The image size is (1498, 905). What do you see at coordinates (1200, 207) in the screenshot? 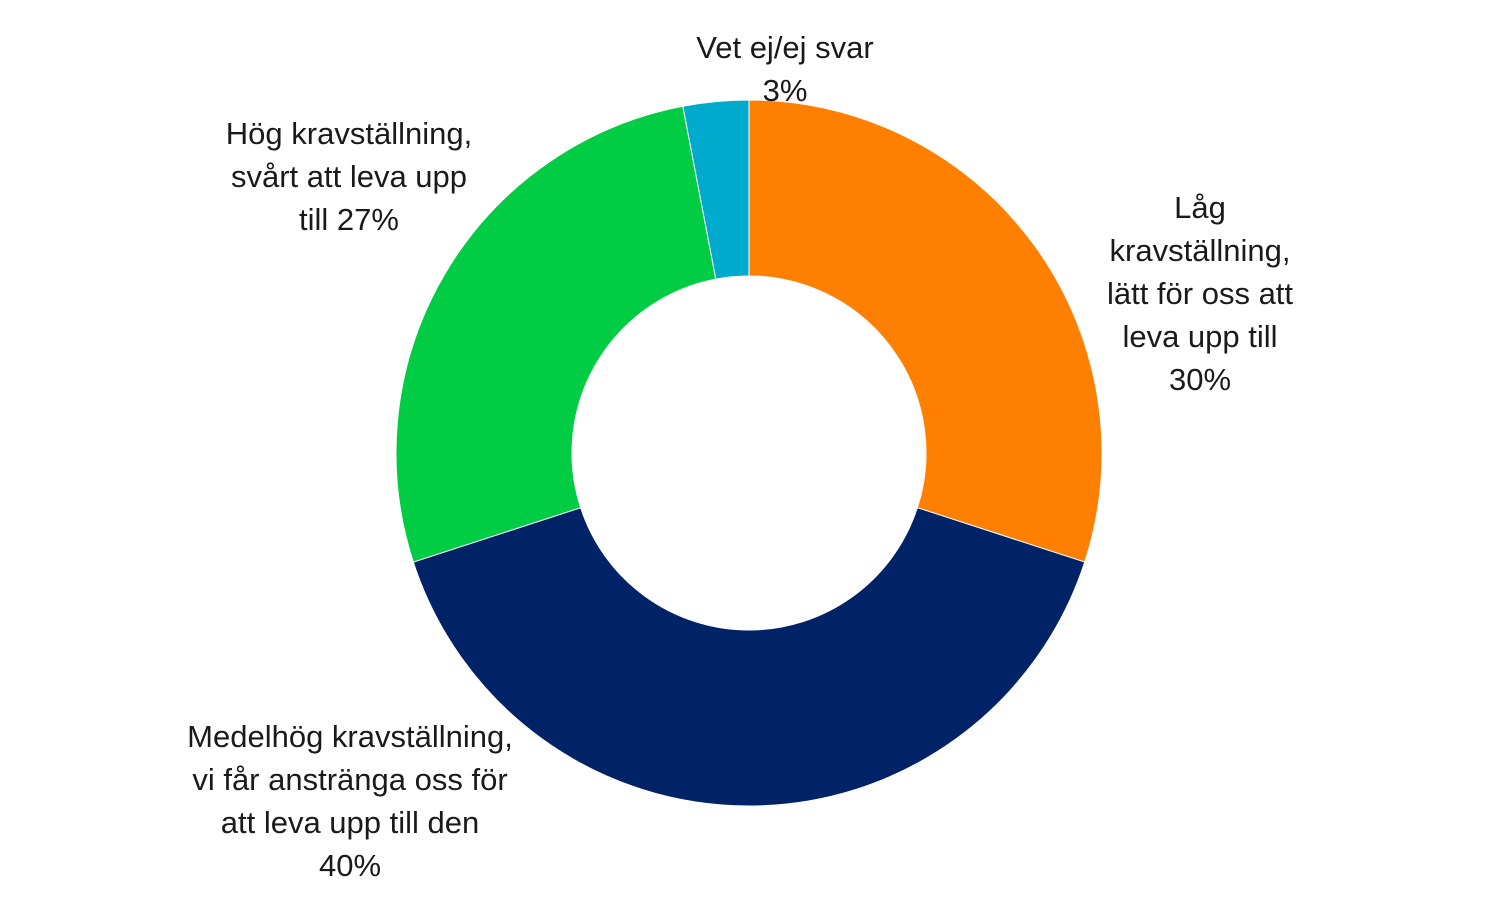
I see `slice-label-line: Låg` at bounding box center [1200, 207].